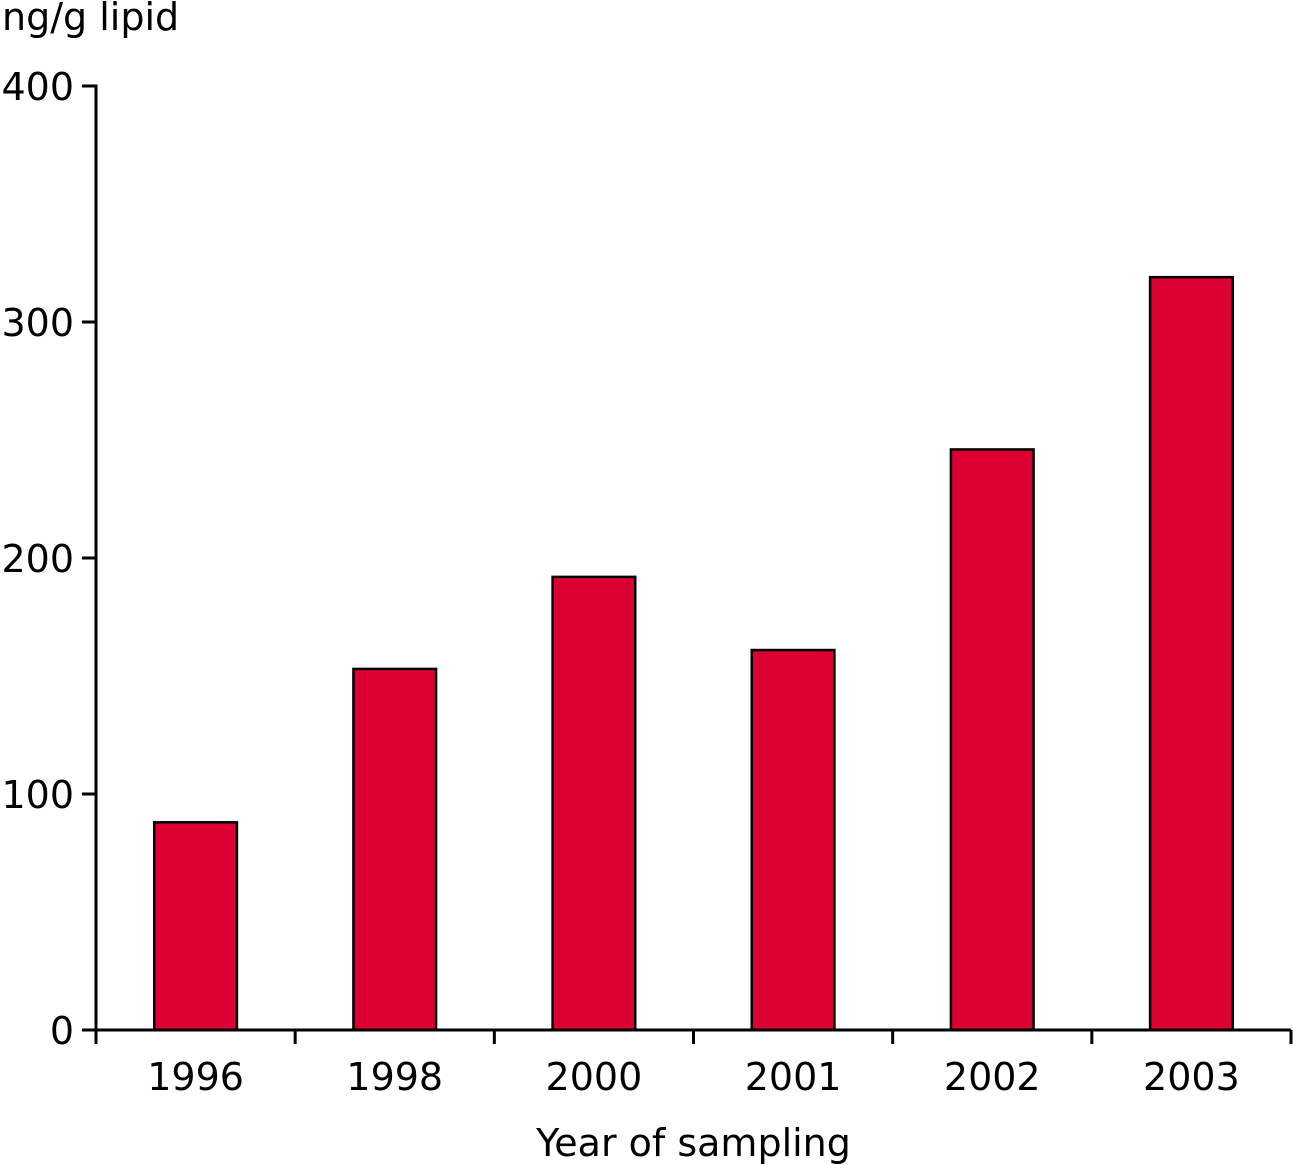 The image size is (1293, 1165). Describe the element at coordinates (394, 1077) in the screenshot. I see `x-tick-label: 1998` at that location.